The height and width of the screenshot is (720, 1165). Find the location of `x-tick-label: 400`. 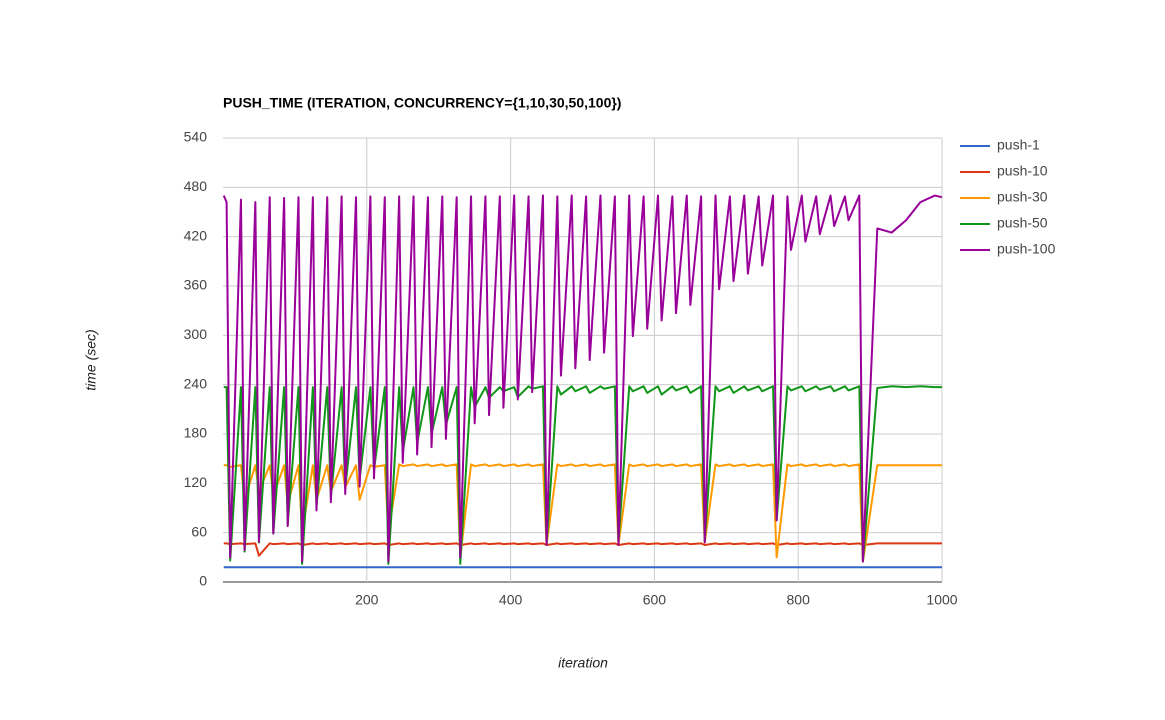

x-tick-label: 400 is located at coordinates (511, 600).